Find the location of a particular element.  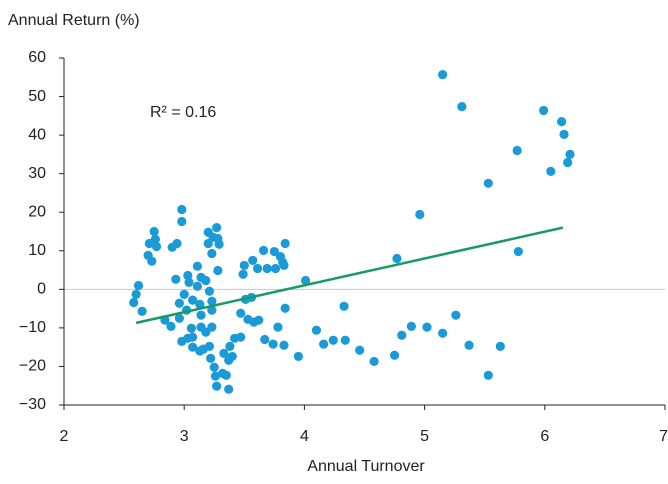

y-tick-label: 10 is located at coordinates (37, 250).